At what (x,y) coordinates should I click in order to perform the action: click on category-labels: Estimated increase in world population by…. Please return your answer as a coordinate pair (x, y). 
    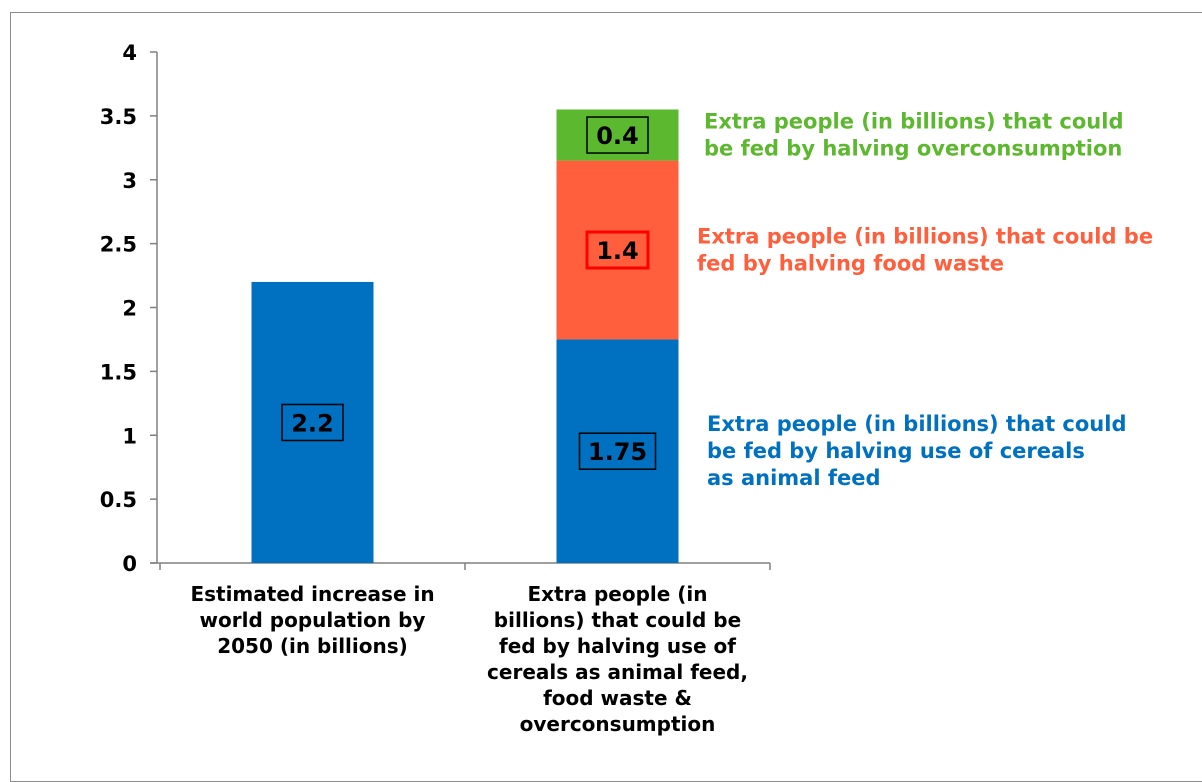
    Looking at the image, I should click on (469, 659).